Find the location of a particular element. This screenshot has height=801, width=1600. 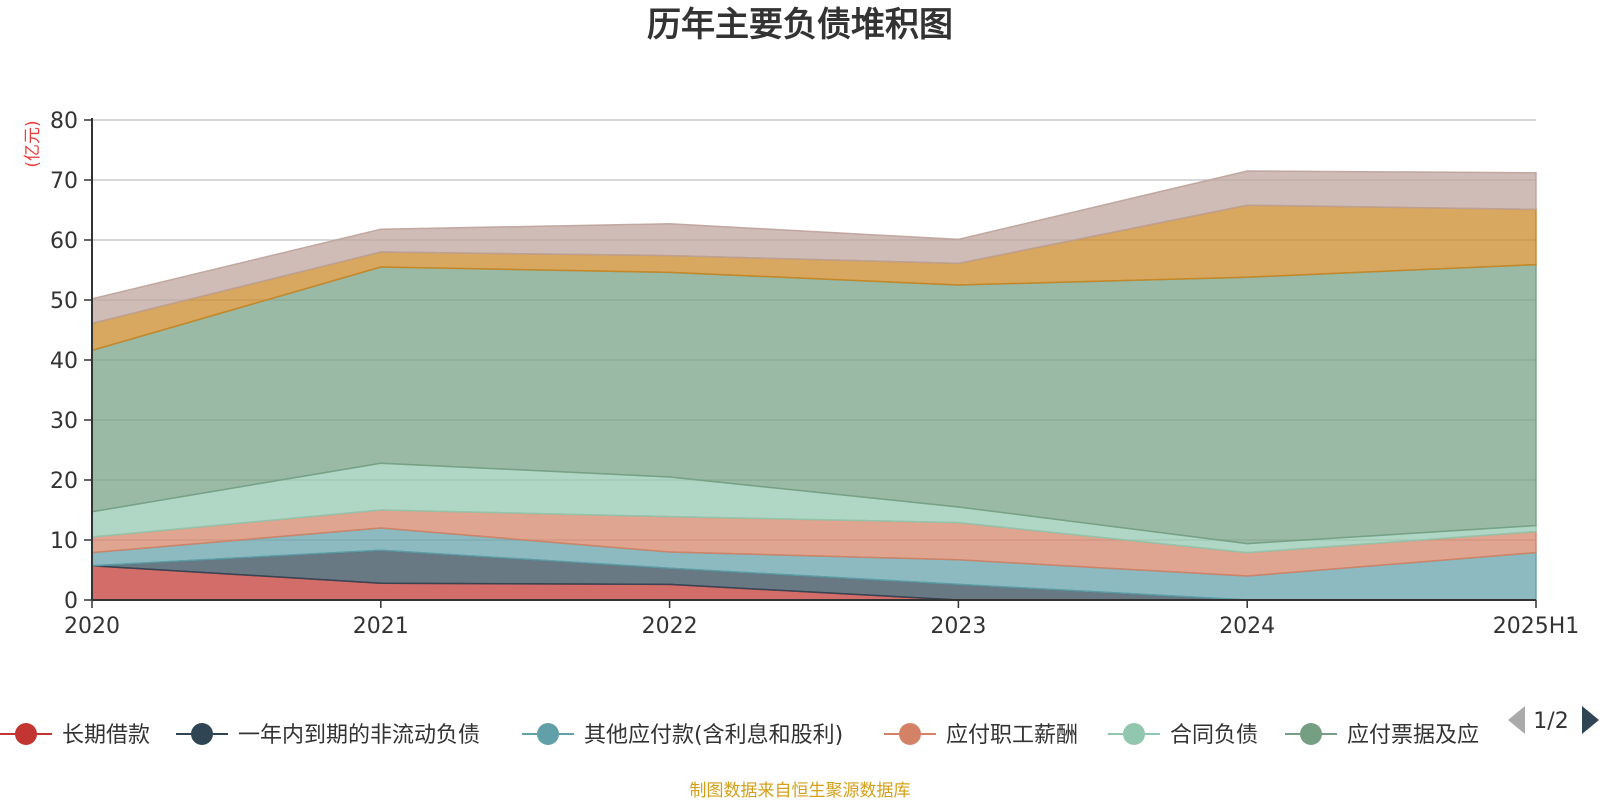

legend-next-page-icon is located at coordinates (1590, 720).